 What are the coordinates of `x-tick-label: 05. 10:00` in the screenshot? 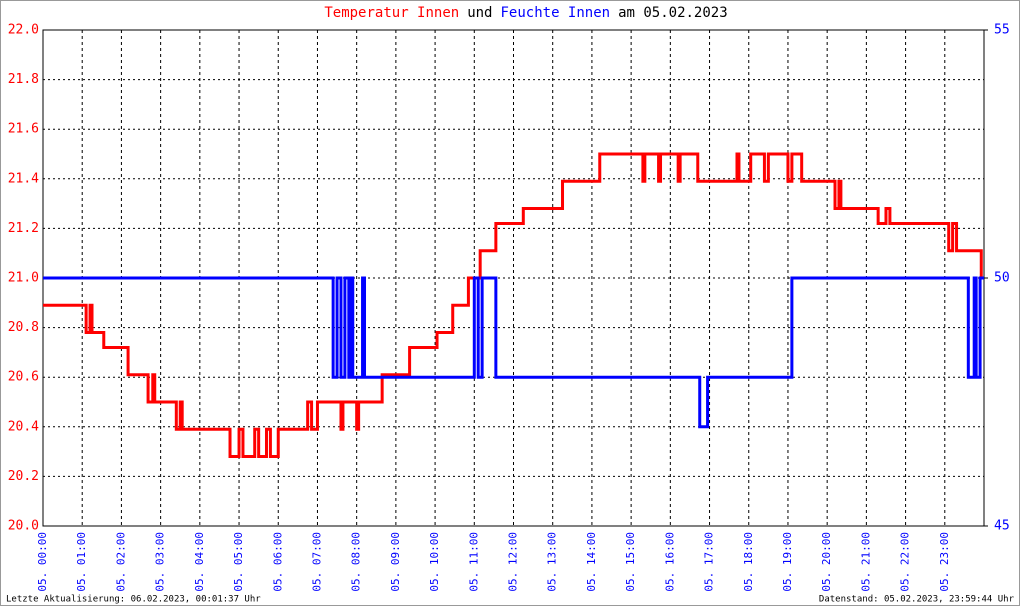 It's located at (434, 562).